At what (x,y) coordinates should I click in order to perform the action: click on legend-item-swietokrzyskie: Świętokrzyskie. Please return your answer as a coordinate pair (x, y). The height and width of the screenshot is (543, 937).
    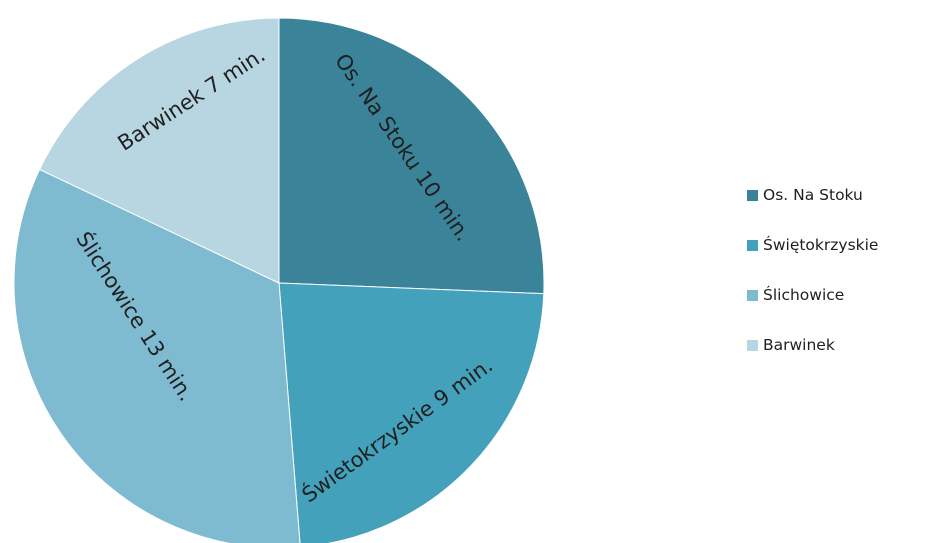
    Looking at the image, I should click on (812, 245).